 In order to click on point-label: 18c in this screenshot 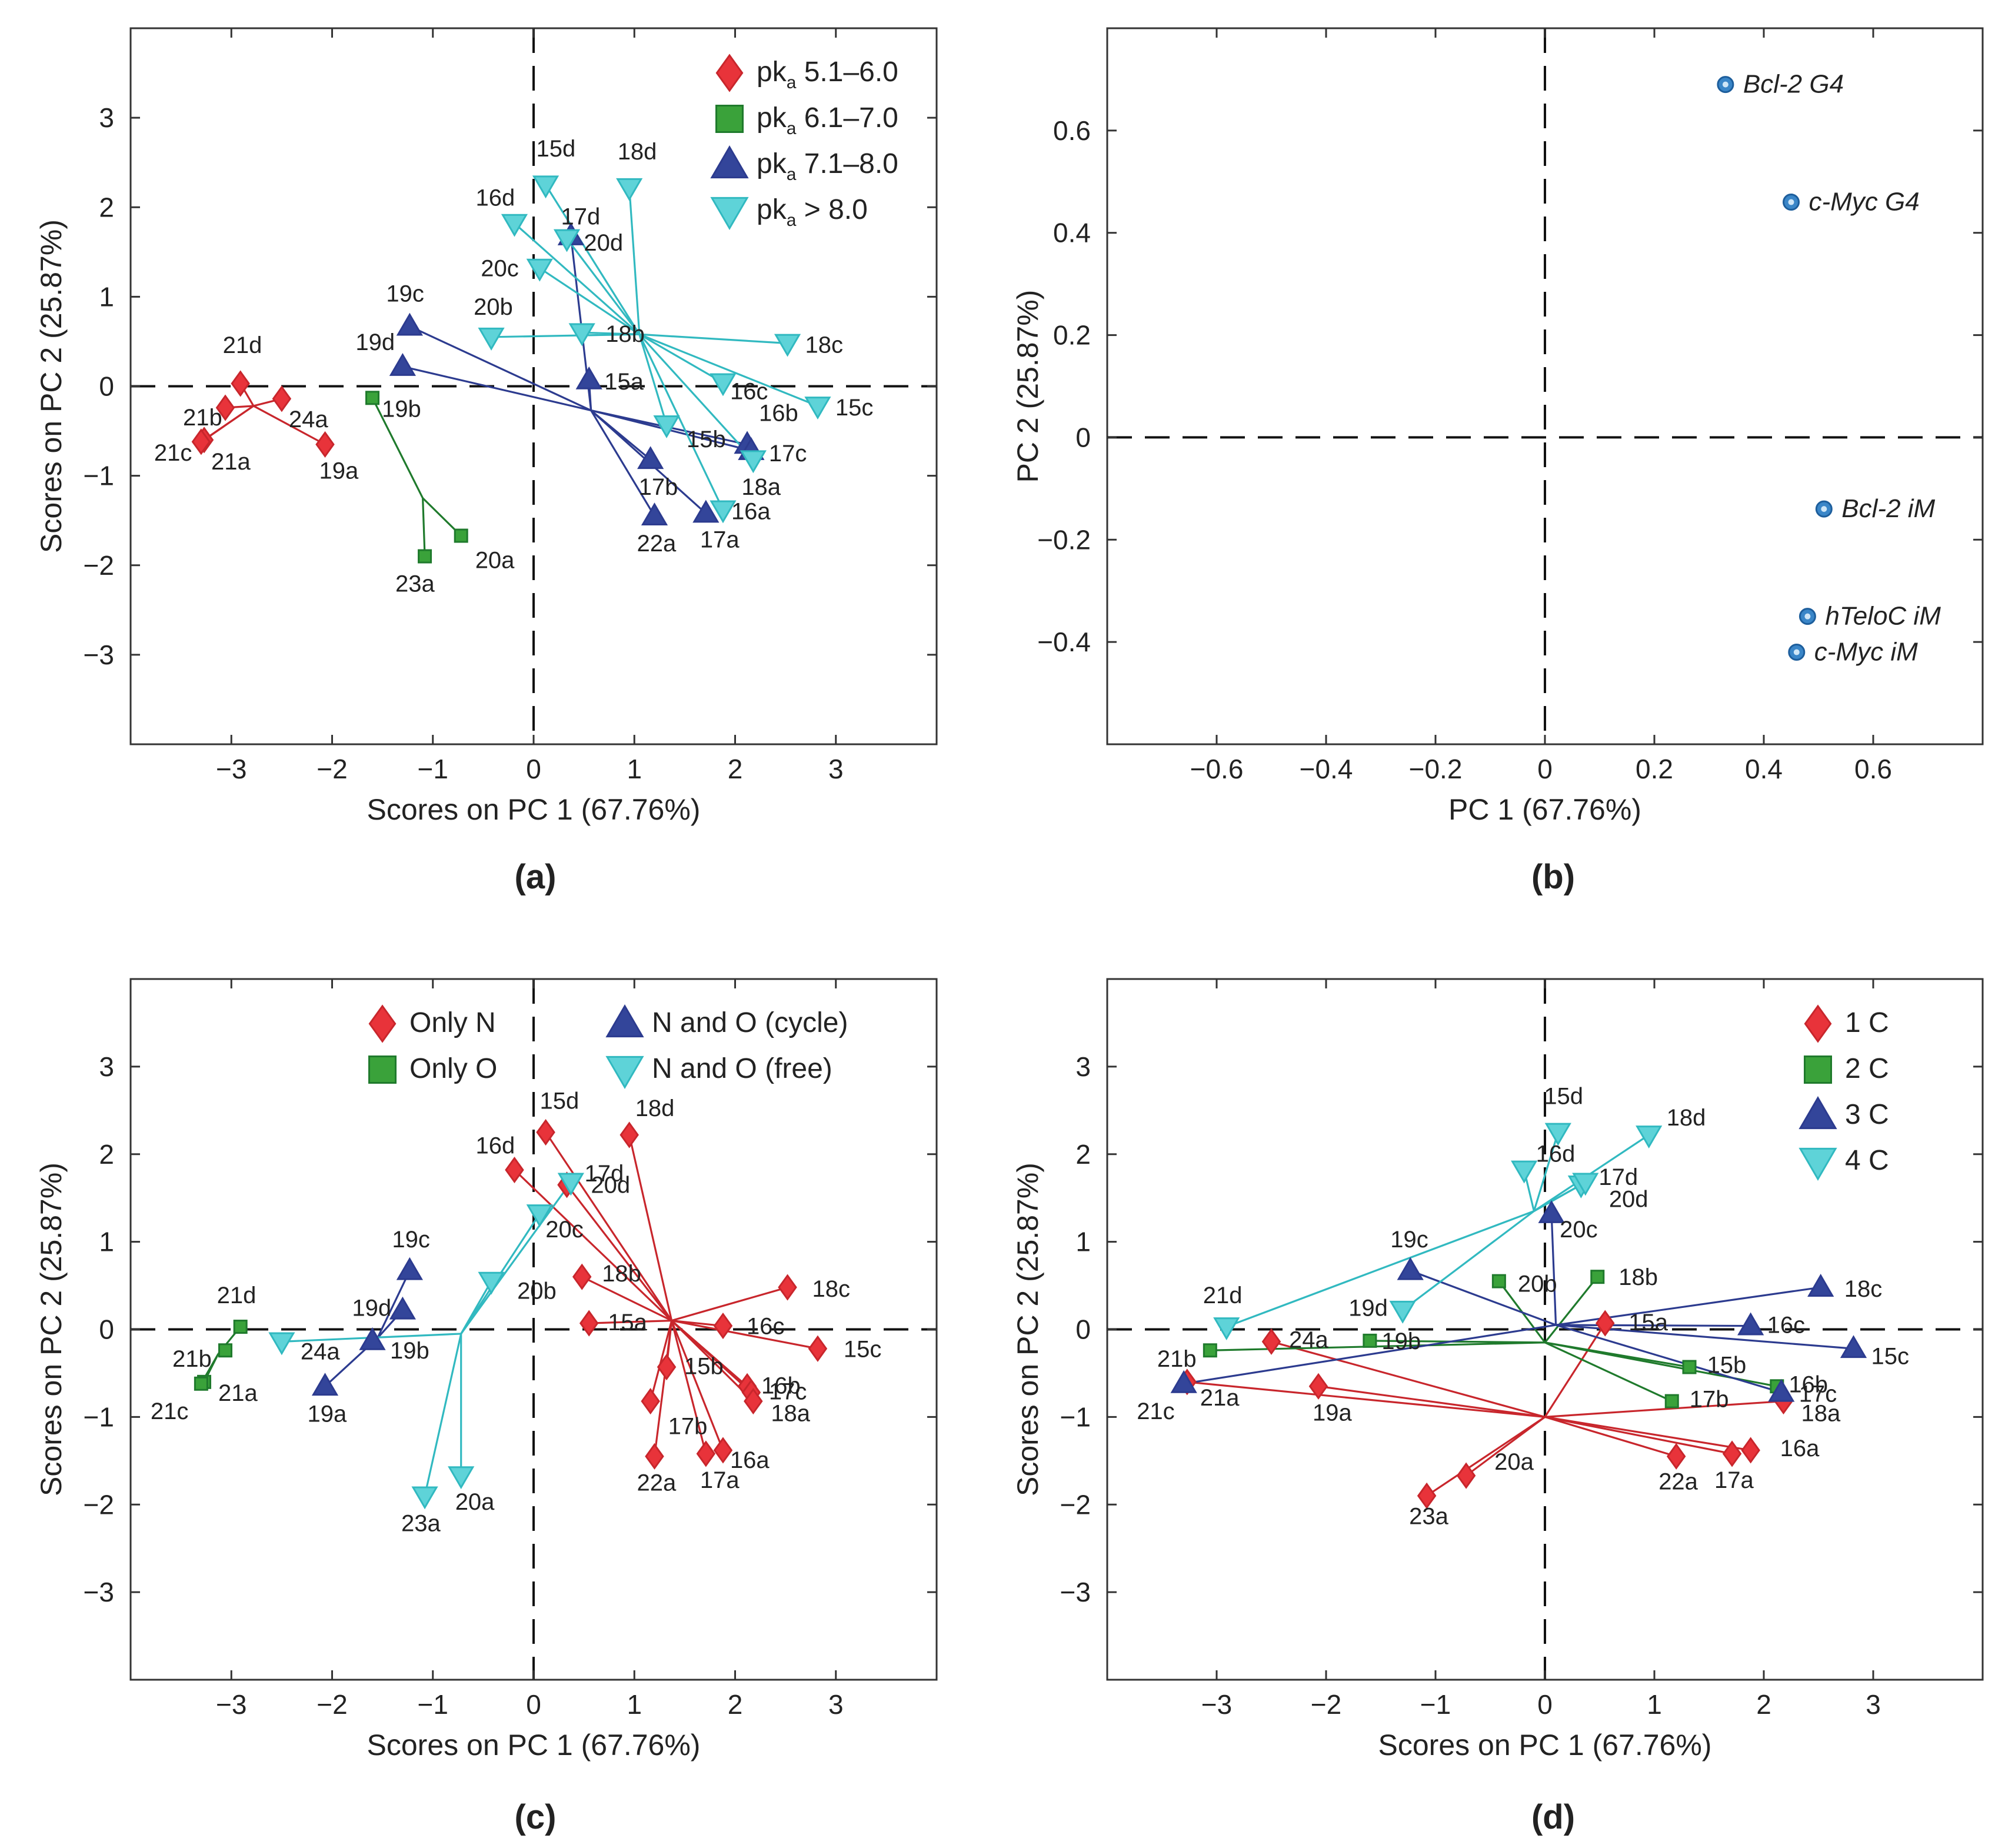, I will do `click(825, 345)`.